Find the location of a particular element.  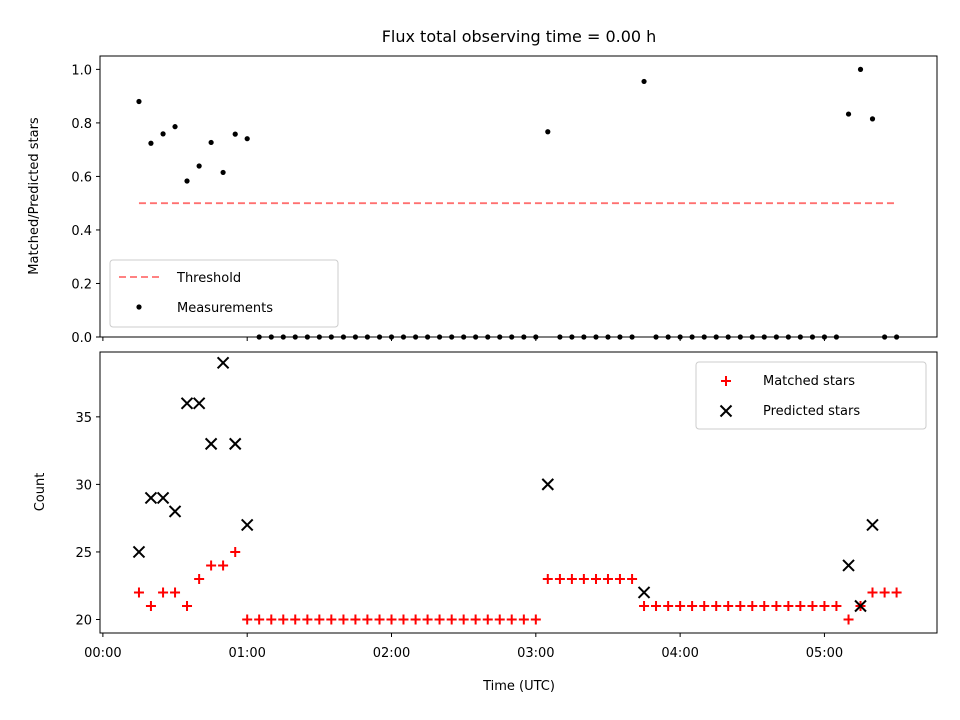

bottom-x-ticks: 00:00 01:00 02:00 03:00 04:00 05:00 is located at coordinates (463, 647).